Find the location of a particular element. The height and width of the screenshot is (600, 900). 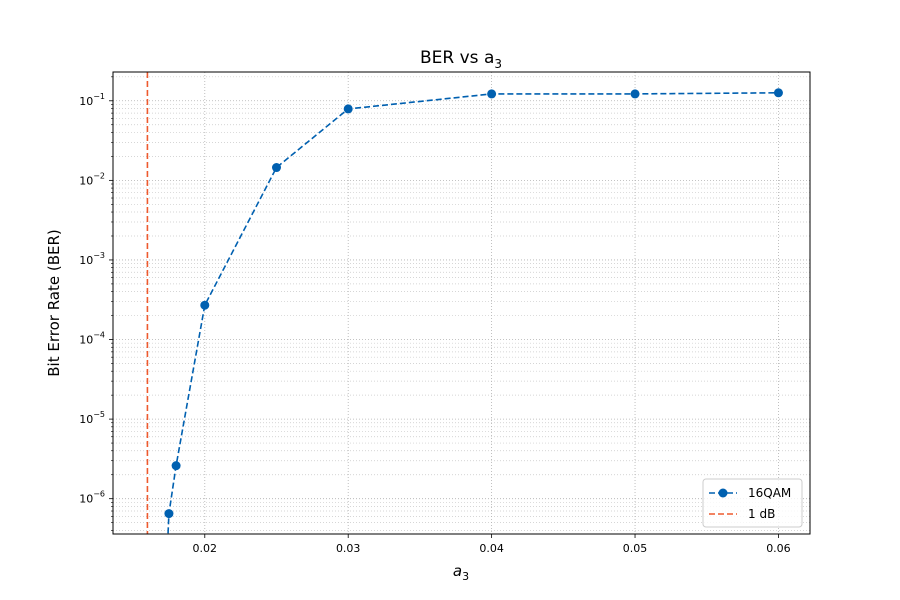

x-axis-label: a3 is located at coordinates (461, 572).